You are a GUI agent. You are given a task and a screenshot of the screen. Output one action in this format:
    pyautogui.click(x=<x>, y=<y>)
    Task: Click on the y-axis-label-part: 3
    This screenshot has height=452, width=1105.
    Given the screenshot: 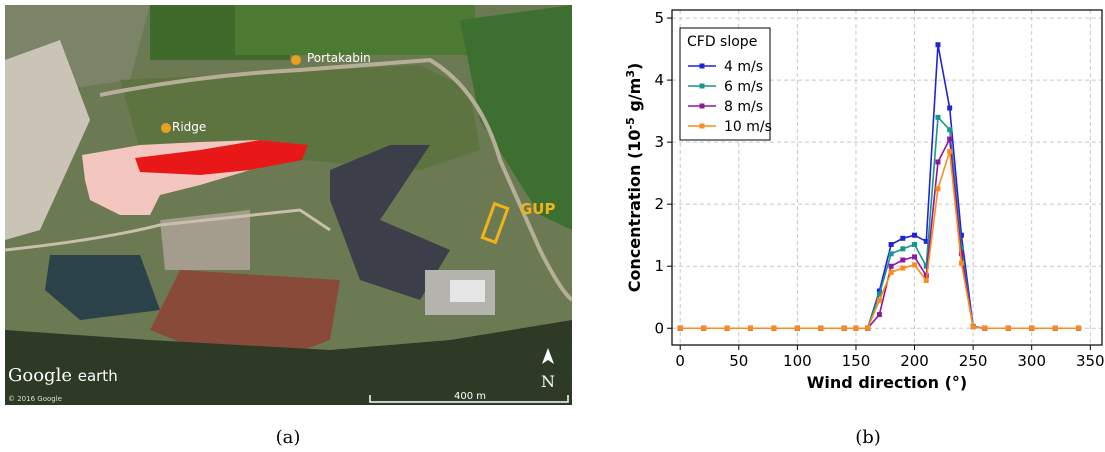 What is the action you would take?
    pyautogui.click(x=630, y=74)
    